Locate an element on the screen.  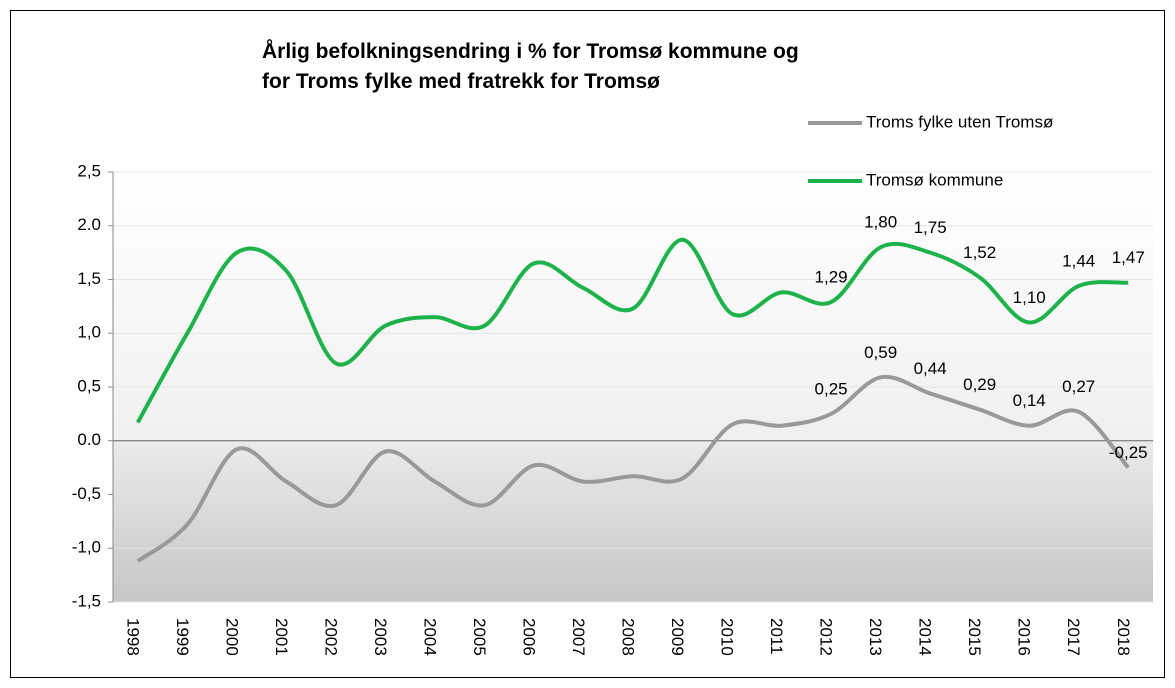
data-label: 1,75 is located at coordinates (930, 227).